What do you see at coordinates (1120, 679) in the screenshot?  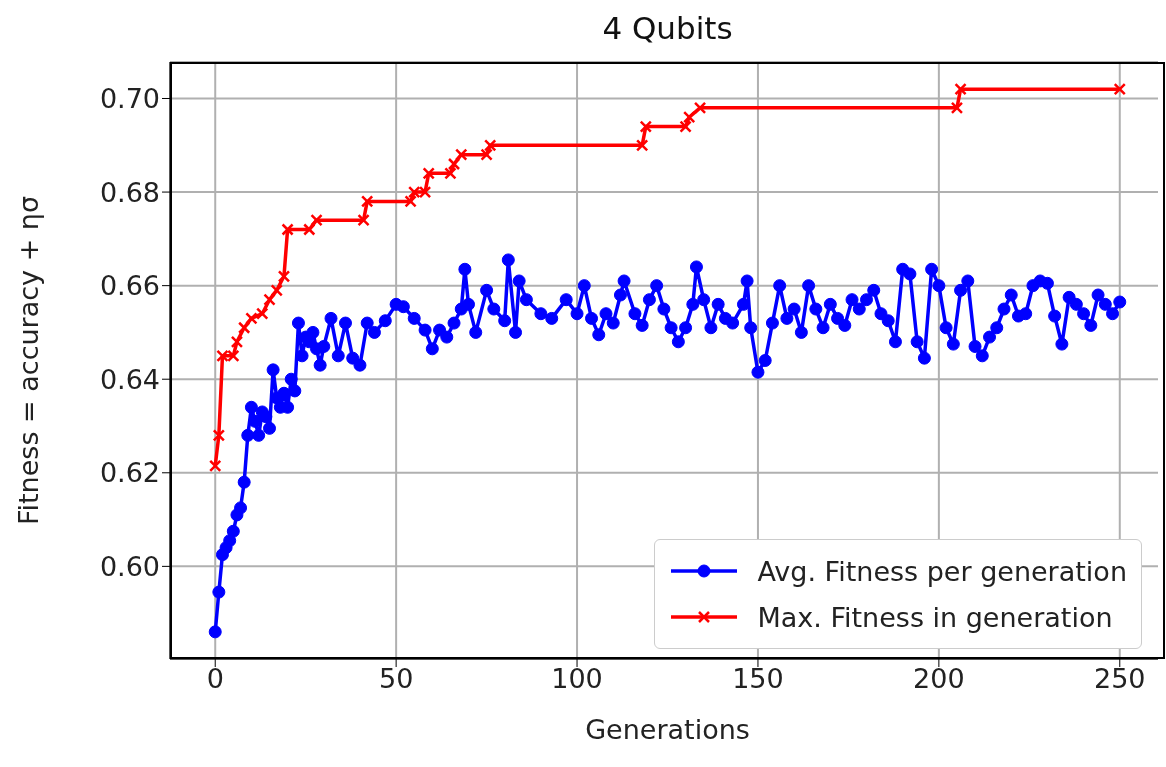 I see `x-tick-label: 250` at bounding box center [1120, 679].